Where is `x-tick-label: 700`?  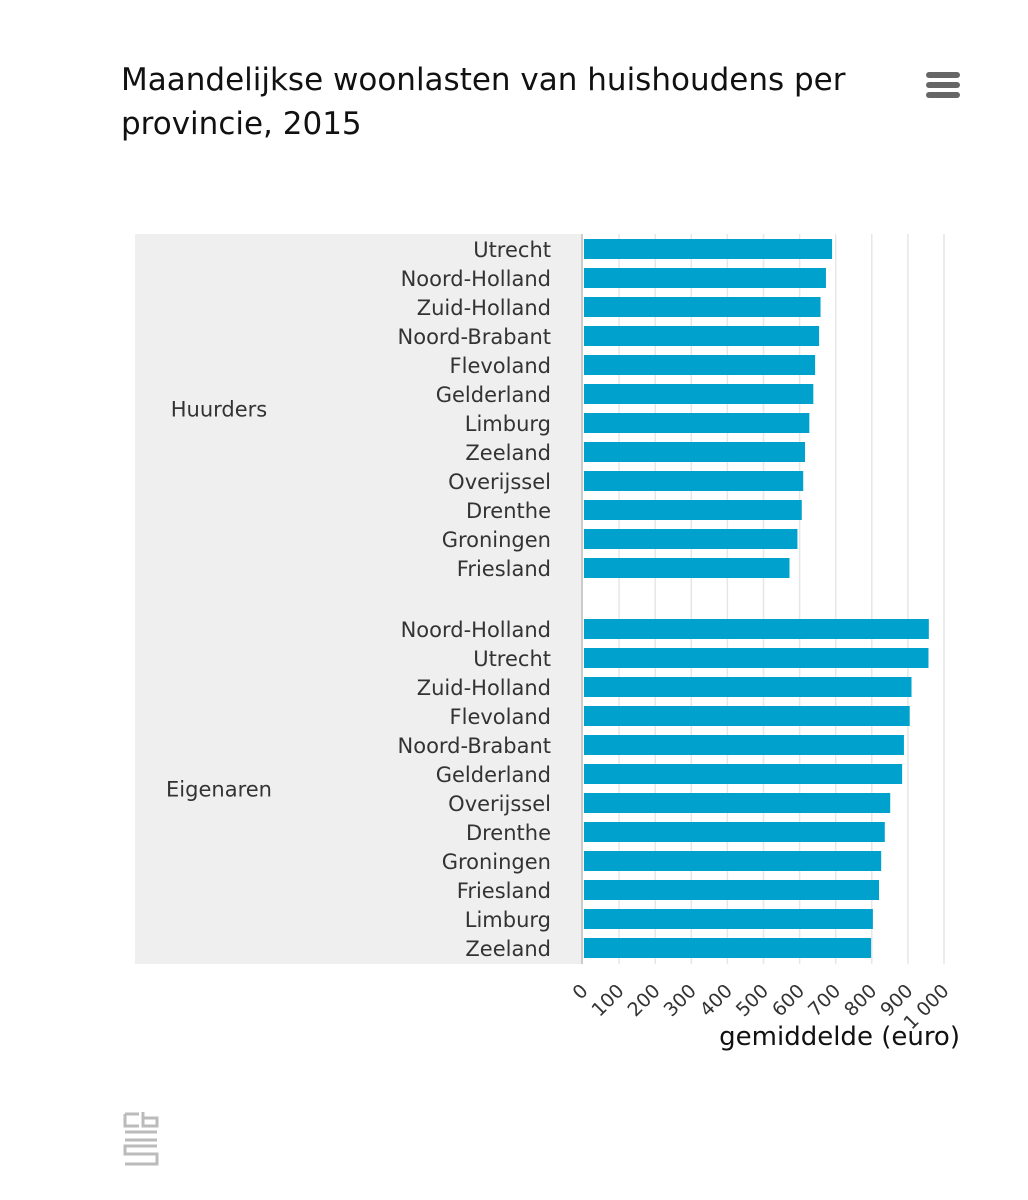 x-tick-label: 700 is located at coordinates (824, 1000).